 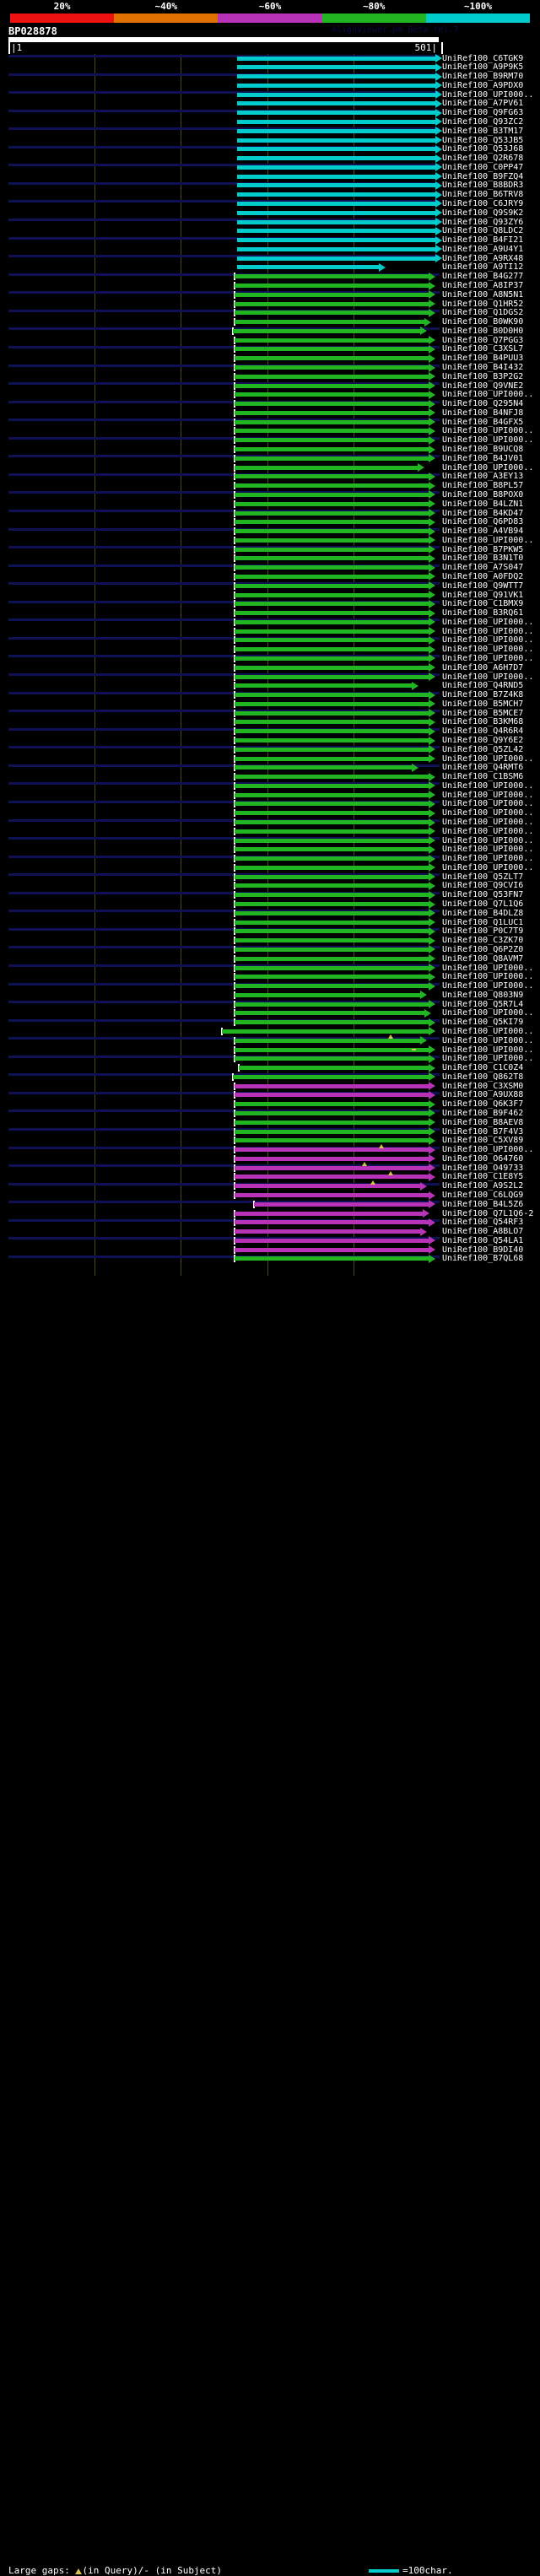 What do you see at coordinates (483, 186) in the screenshot?
I see `hit-label: UniRef100_B8BDR3` at bounding box center [483, 186].